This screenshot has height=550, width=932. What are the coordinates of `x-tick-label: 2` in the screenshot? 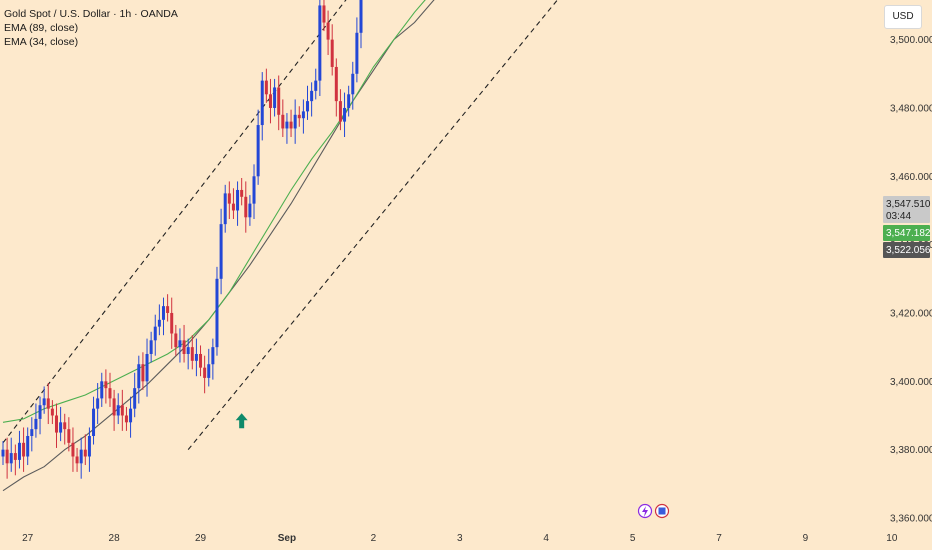 It's located at (374, 538).